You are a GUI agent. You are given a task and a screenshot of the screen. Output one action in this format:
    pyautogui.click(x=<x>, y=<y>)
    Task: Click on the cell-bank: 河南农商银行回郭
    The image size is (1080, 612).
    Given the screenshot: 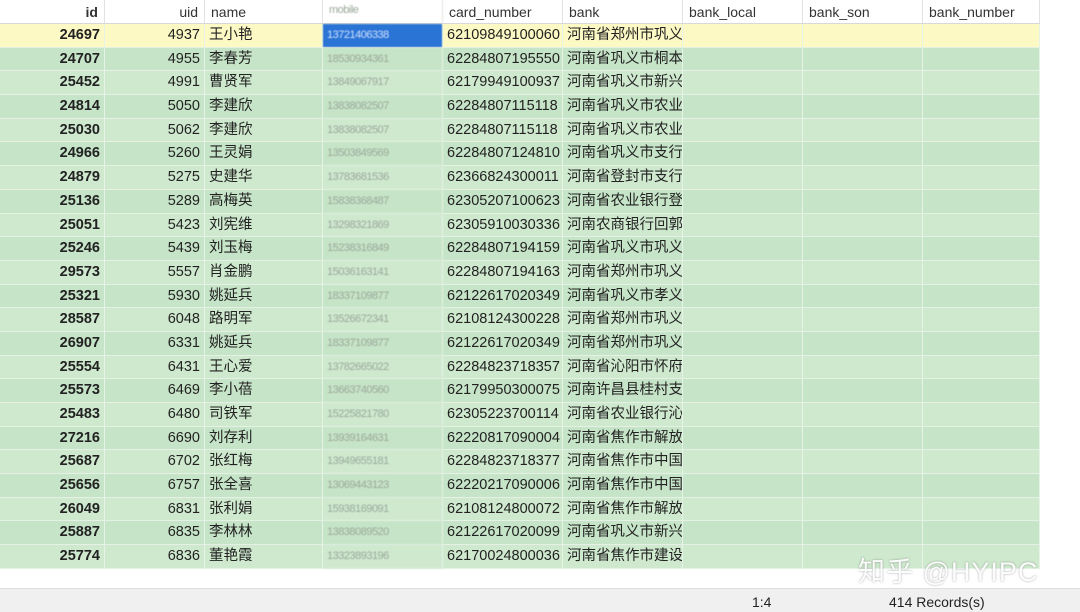 What is the action you would take?
    pyautogui.click(x=623, y=225)
    